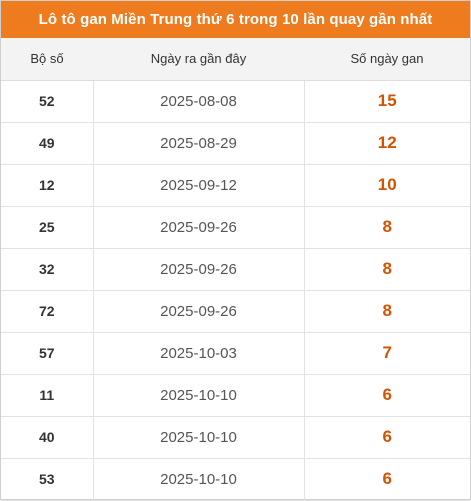 This screenshot has width=471, height=501. What do you see at coordinates (47, 59) in the screenshot?
I see `header-number: Bộ số` at bounding box center [47, 59].